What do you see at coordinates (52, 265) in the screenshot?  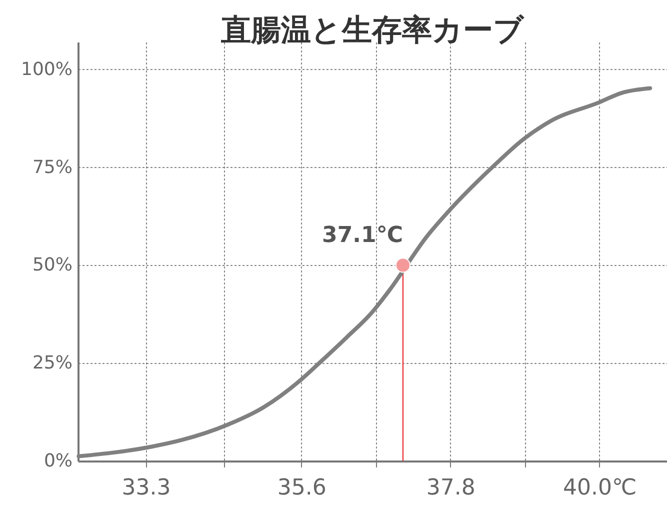 I see `y-tick-label: 50%` at bounding box center [52, 265].